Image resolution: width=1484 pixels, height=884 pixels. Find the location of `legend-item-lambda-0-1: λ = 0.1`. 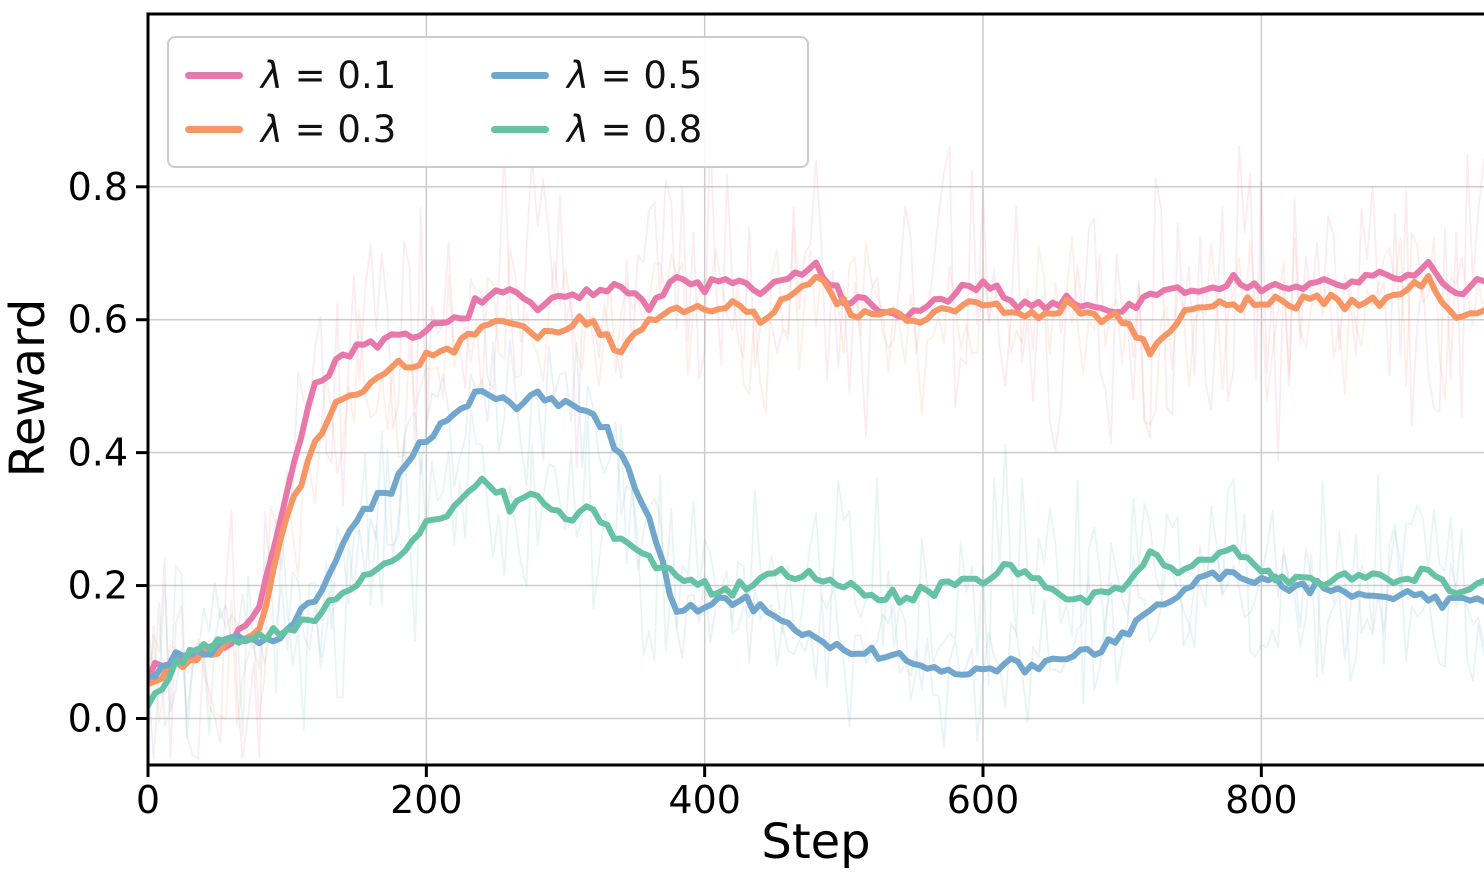

legend-item-lambda-0-1: λ = 0.1 is located at coordinates (338, 75).